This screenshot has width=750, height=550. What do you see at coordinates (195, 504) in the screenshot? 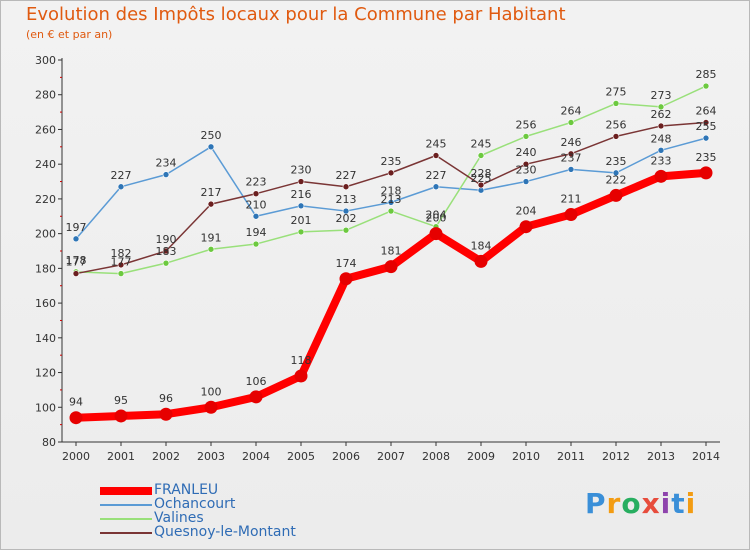
I see `legend-label-ochancourt: Ochancourt` at bounding box center [195, 504].